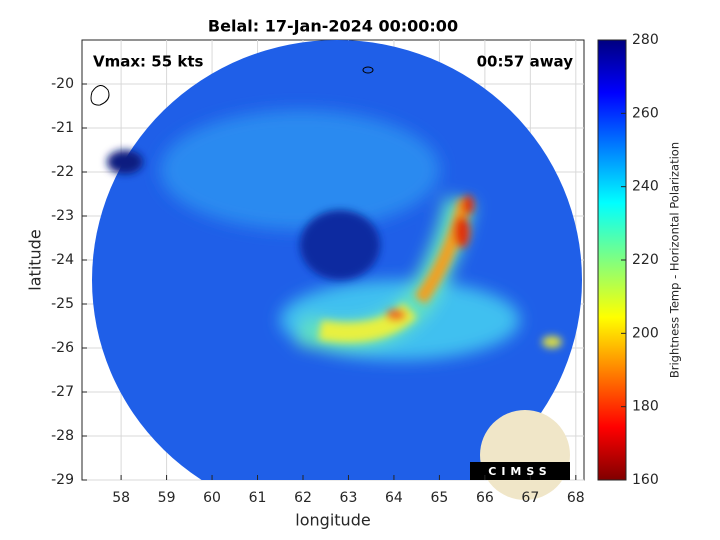  Describe the element at coordinates (62, 260) in the screenshot. I see `y-tick-label: -24` at that location.